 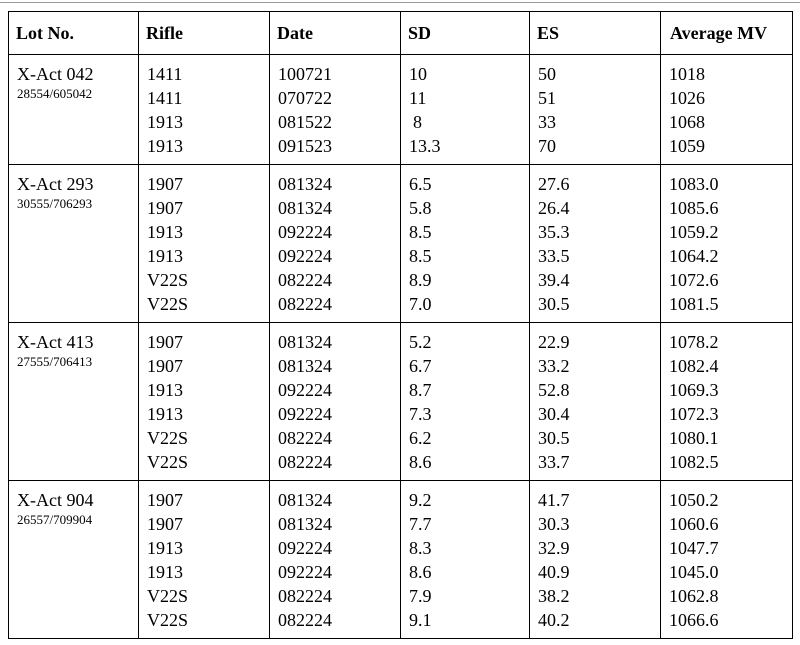 What do you see at coordinates (55, 342) in the screenshot?
I see `lot-name: X-Act 413` at bounding box center [55, 342].